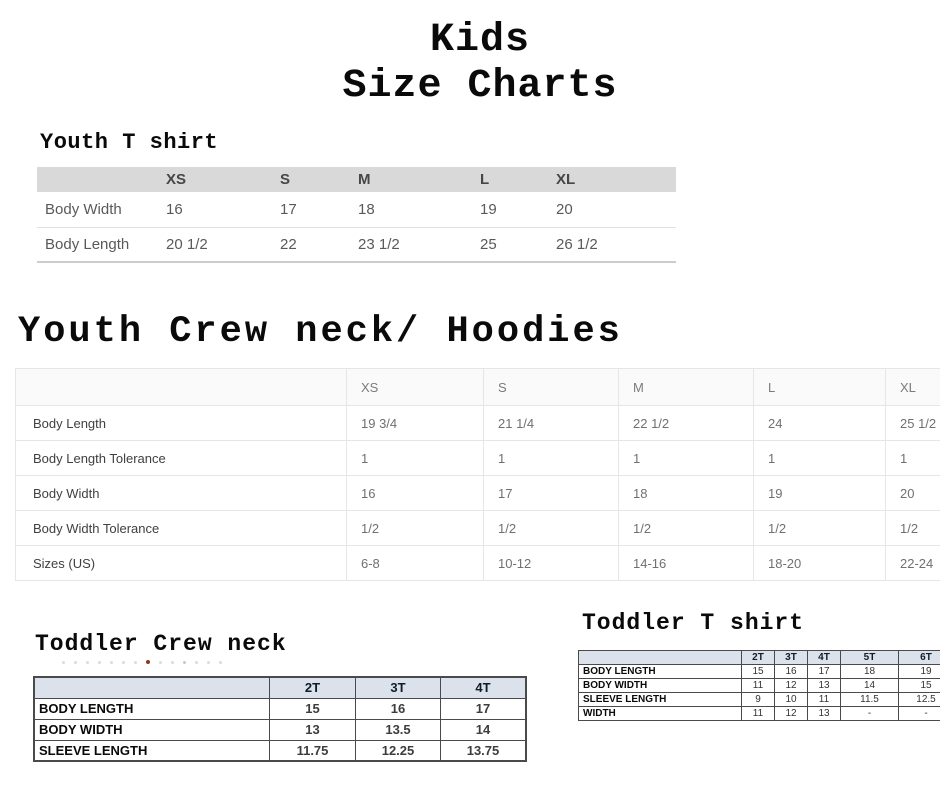 This screenshot has height=788, width=940. I want to click on table-cell: 10, so click(791, 699).